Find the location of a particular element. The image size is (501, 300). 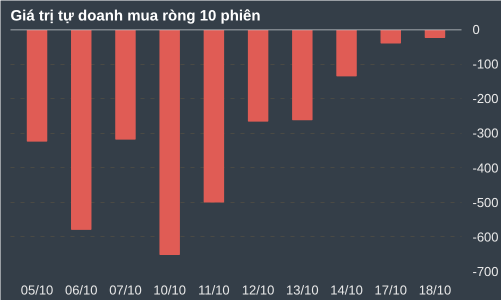

x-tick-label: 07/10 is located at coordinates (125, 290).